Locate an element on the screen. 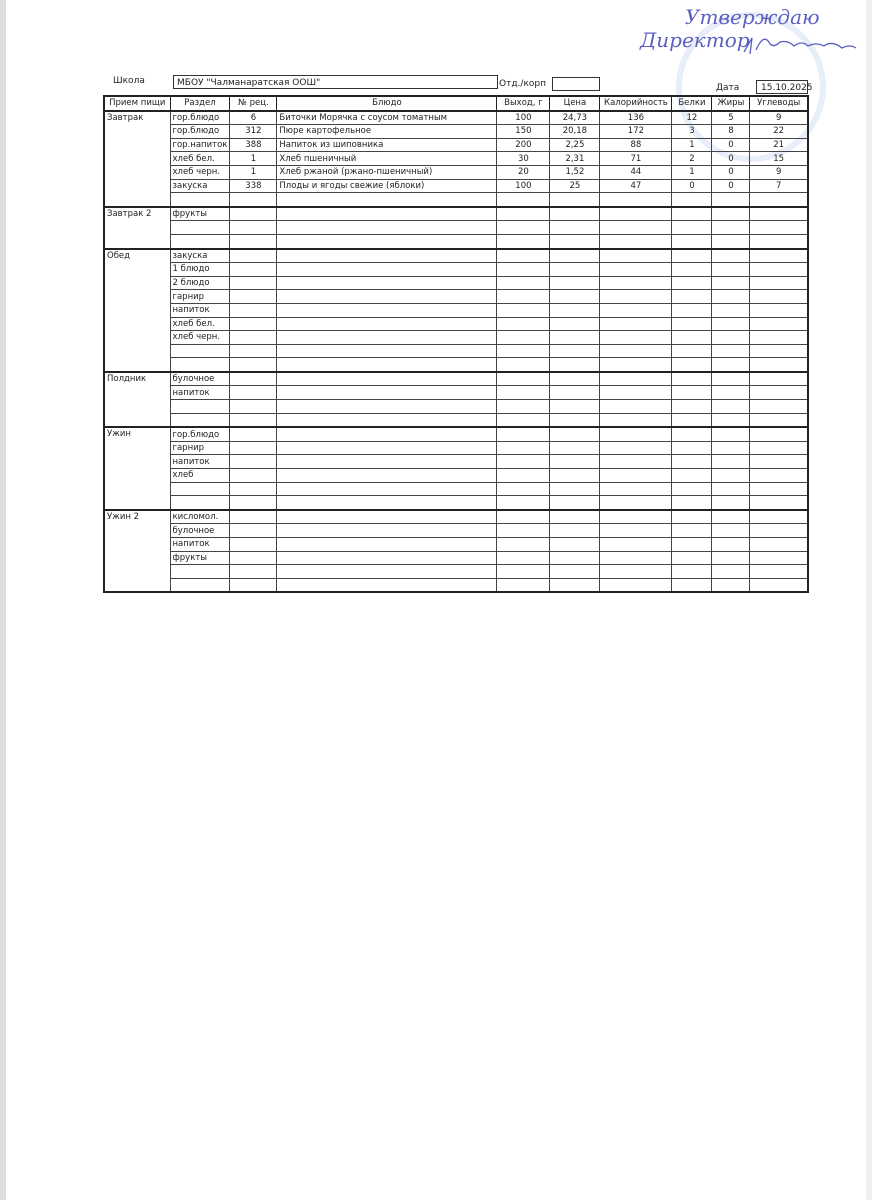 The image size is (872, 1200). table-row: 2 блюдо is located at coordinates (456, 283).